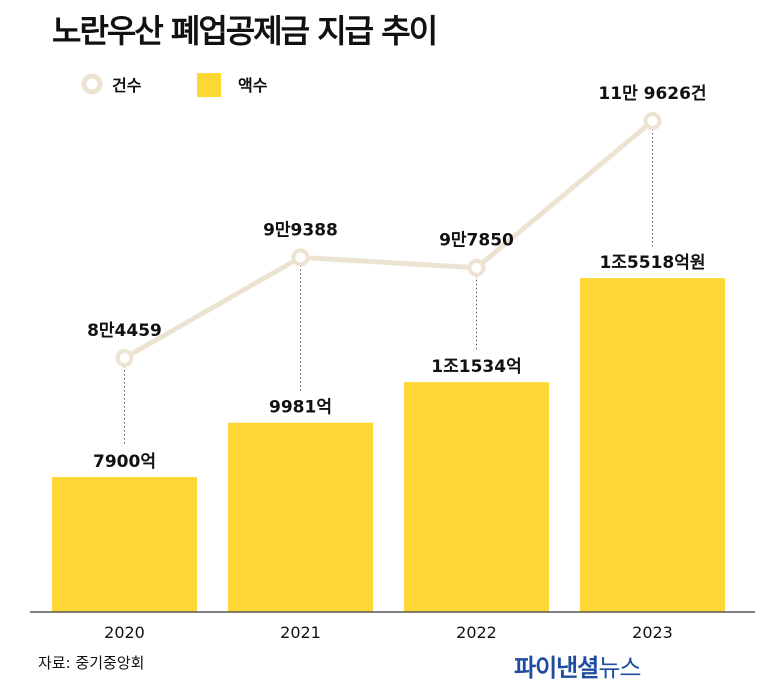 The height and width of the screenshot is (686, 780). I want to click on bar-2020, so click(124, 544).